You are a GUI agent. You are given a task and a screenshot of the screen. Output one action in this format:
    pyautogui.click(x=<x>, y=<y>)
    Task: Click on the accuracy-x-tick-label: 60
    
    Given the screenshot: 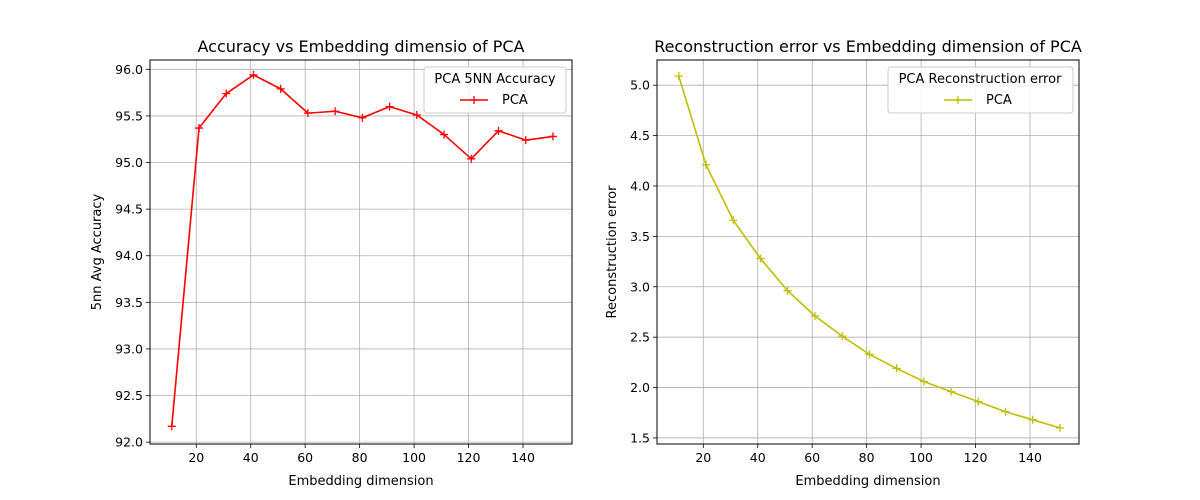 What is the action you would take?
    pyautogui.click(x=305, y=457)
    